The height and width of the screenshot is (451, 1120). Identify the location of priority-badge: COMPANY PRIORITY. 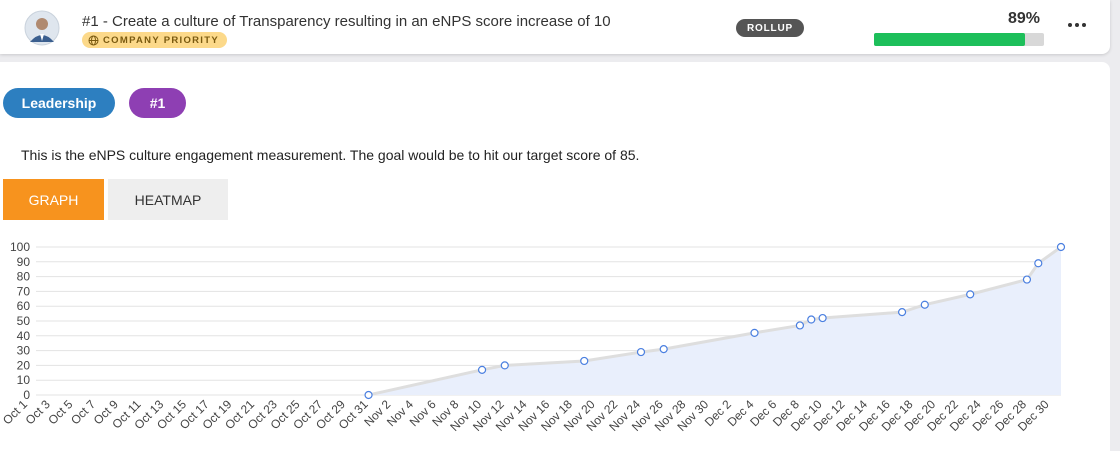
(154, 40).